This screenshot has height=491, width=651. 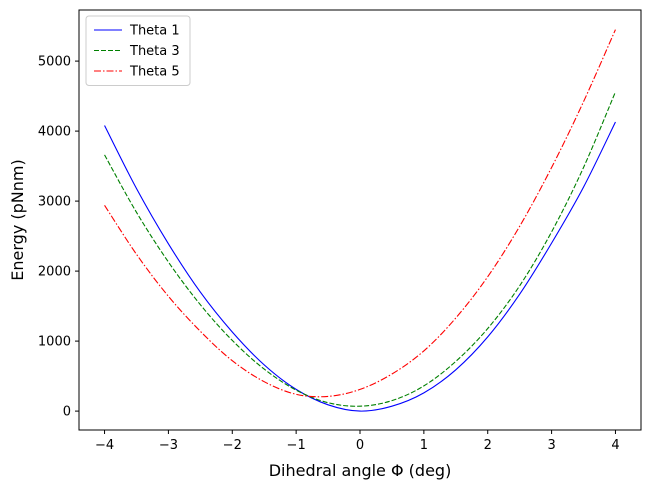 I want to click on x-axis-label: Dihedral angle Φ (deg), so click(x=360, y=470).